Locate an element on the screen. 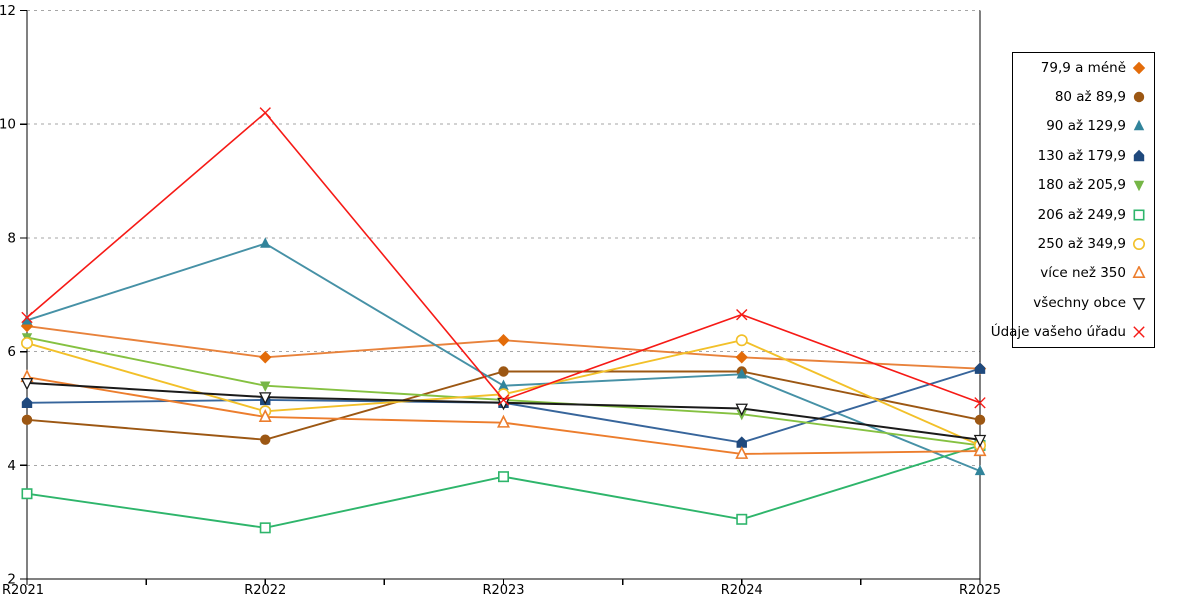  y-tick-label: 4 is located at coordinates (11, 466).